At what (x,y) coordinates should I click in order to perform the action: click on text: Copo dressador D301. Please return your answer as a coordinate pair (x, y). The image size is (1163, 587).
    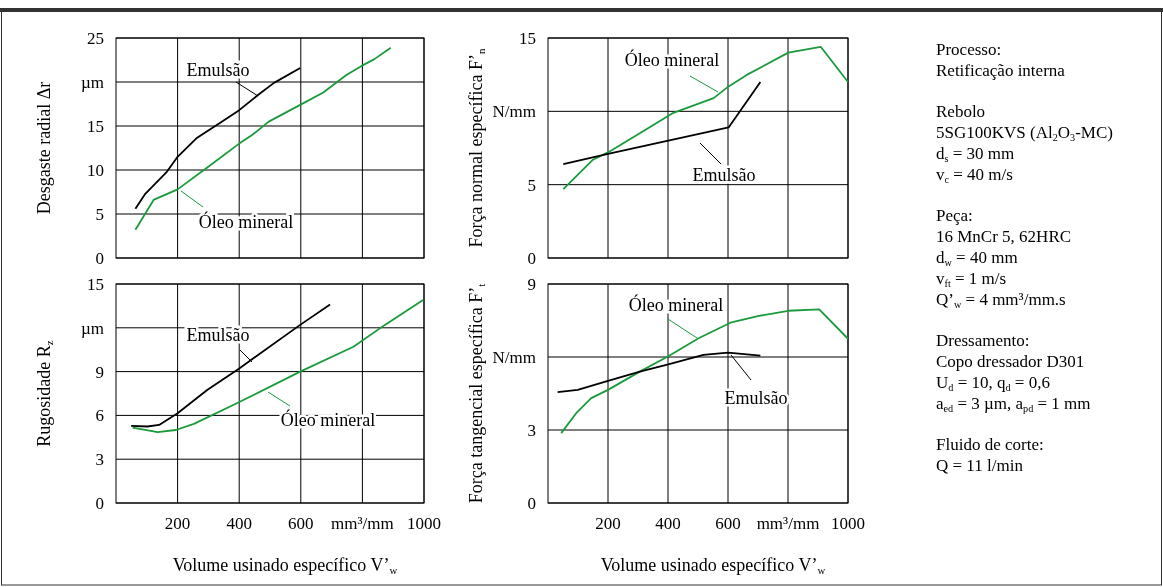
    Looking at the image, I should click on (1010, 361).